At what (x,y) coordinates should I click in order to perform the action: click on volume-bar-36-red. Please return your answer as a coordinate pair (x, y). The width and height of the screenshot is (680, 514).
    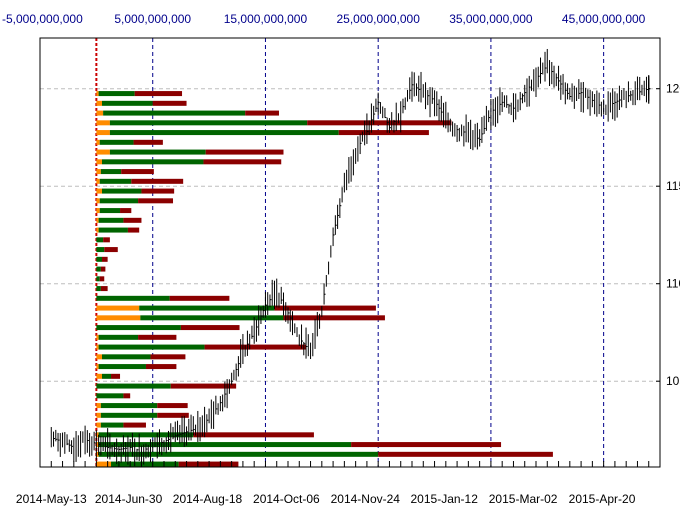
    Looking at the image, I should click on (426, 445).